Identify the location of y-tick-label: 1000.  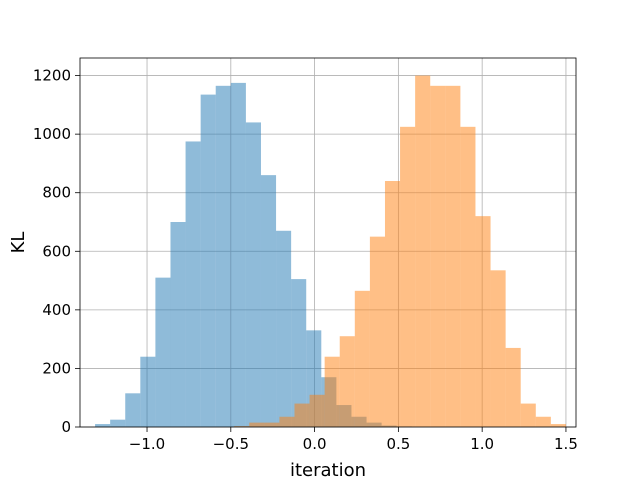
(52, 134).